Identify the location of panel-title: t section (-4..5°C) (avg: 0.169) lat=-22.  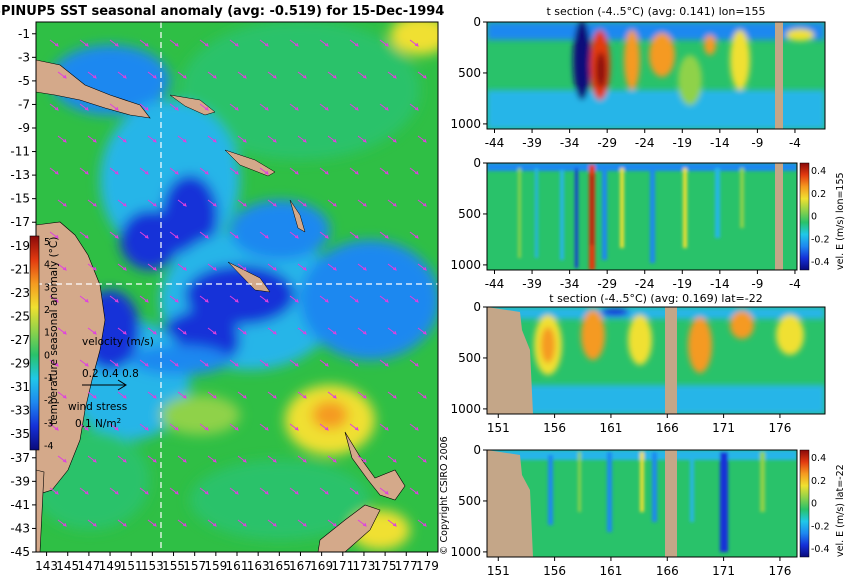
(655, 298).